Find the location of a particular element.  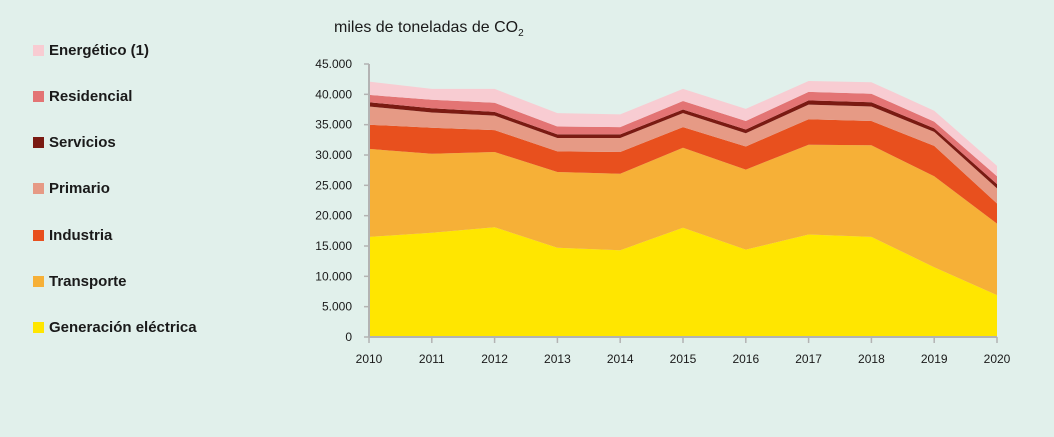

area-residencial is located at coordinates (683, 138).